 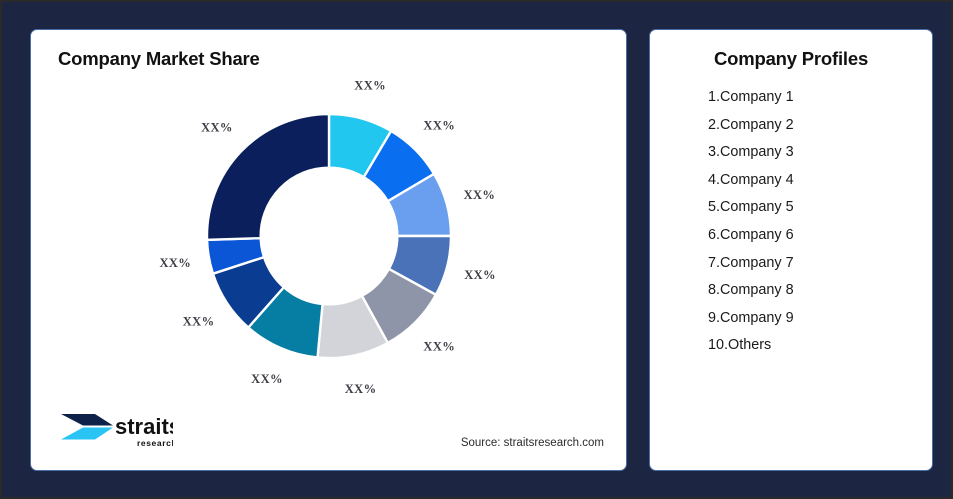 I want to click on list-item: 10.Others, so click(x=740, y=345).